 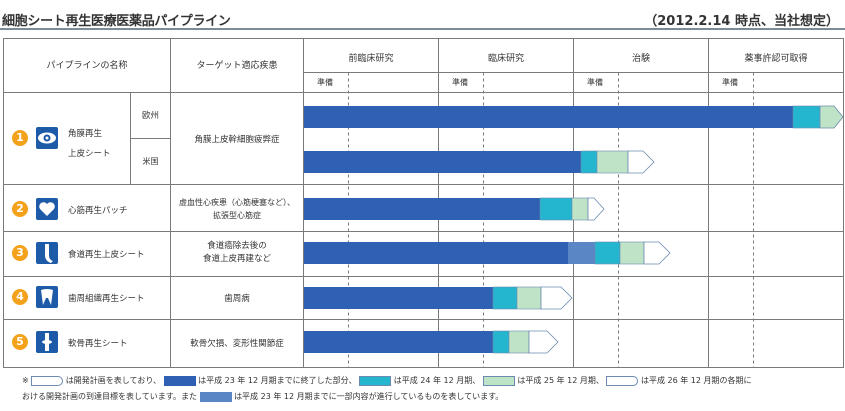 What do you see at coordinates (325, 82) in the screenshot?
I see `prep-label-1: 準備` at bounding box center [325, 82].